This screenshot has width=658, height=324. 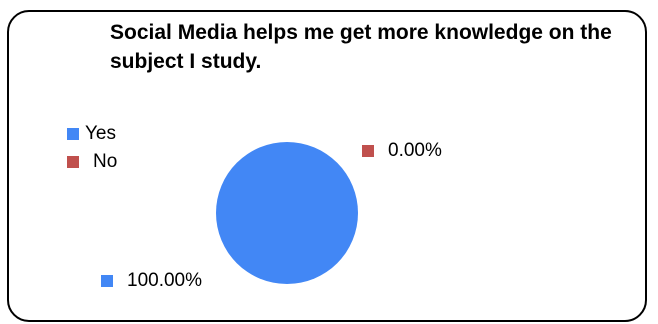 I want to click on legend-swatch-yes, so click(x=73, y=134).